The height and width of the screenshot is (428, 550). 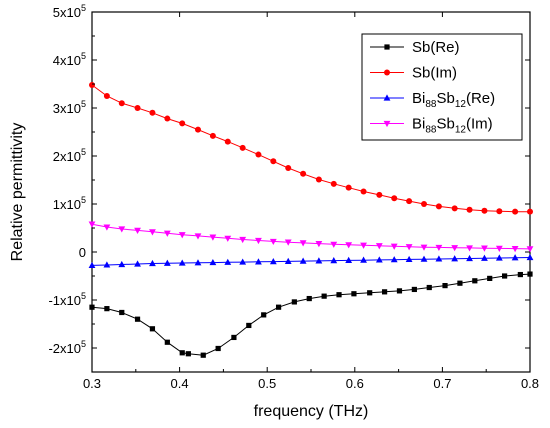 What do you see at coordinates (17, 192) in the screenshot?
I see `y-axis-title: Relative permittivity` at bounding box center [17, 192].